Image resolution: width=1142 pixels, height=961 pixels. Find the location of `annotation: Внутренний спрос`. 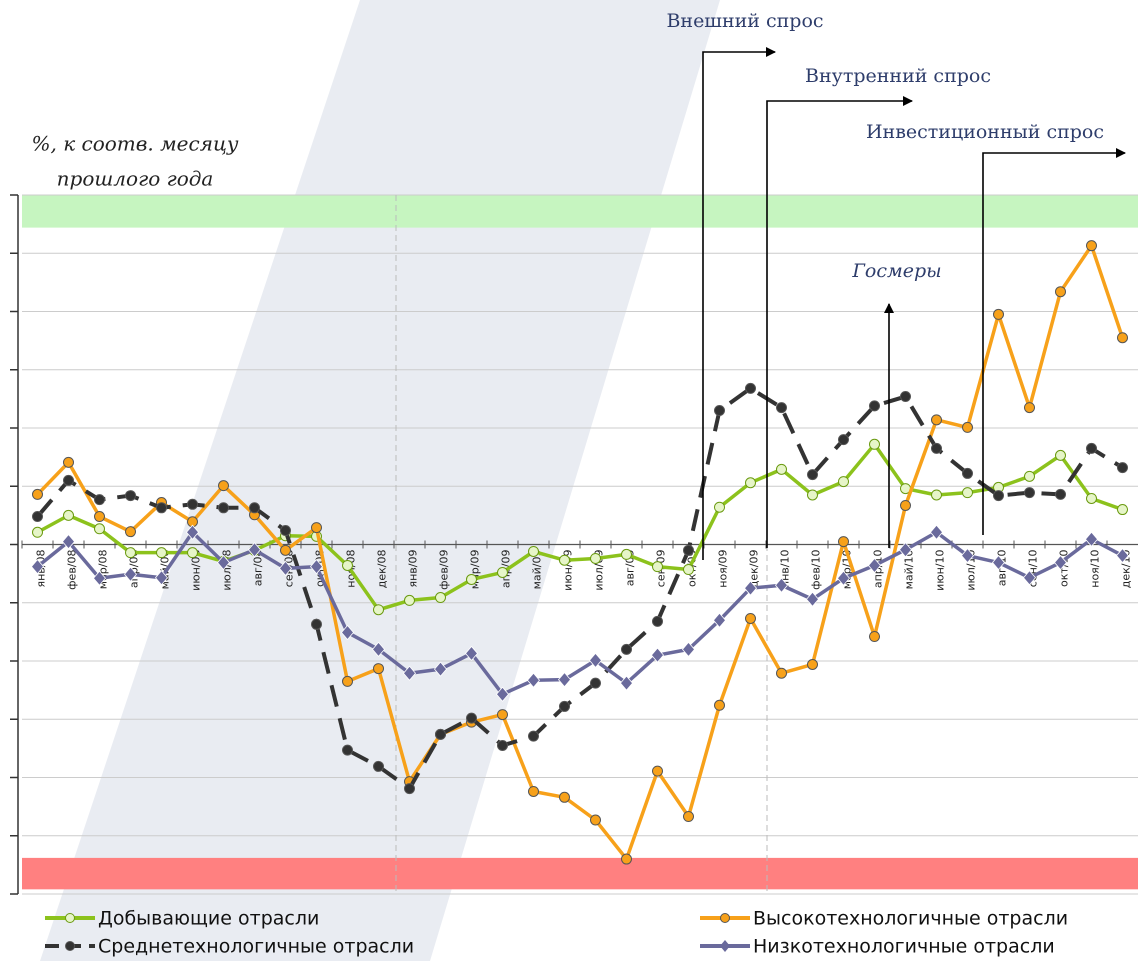

annotation: Внутренний спрос is located at coordinates (898, 76).